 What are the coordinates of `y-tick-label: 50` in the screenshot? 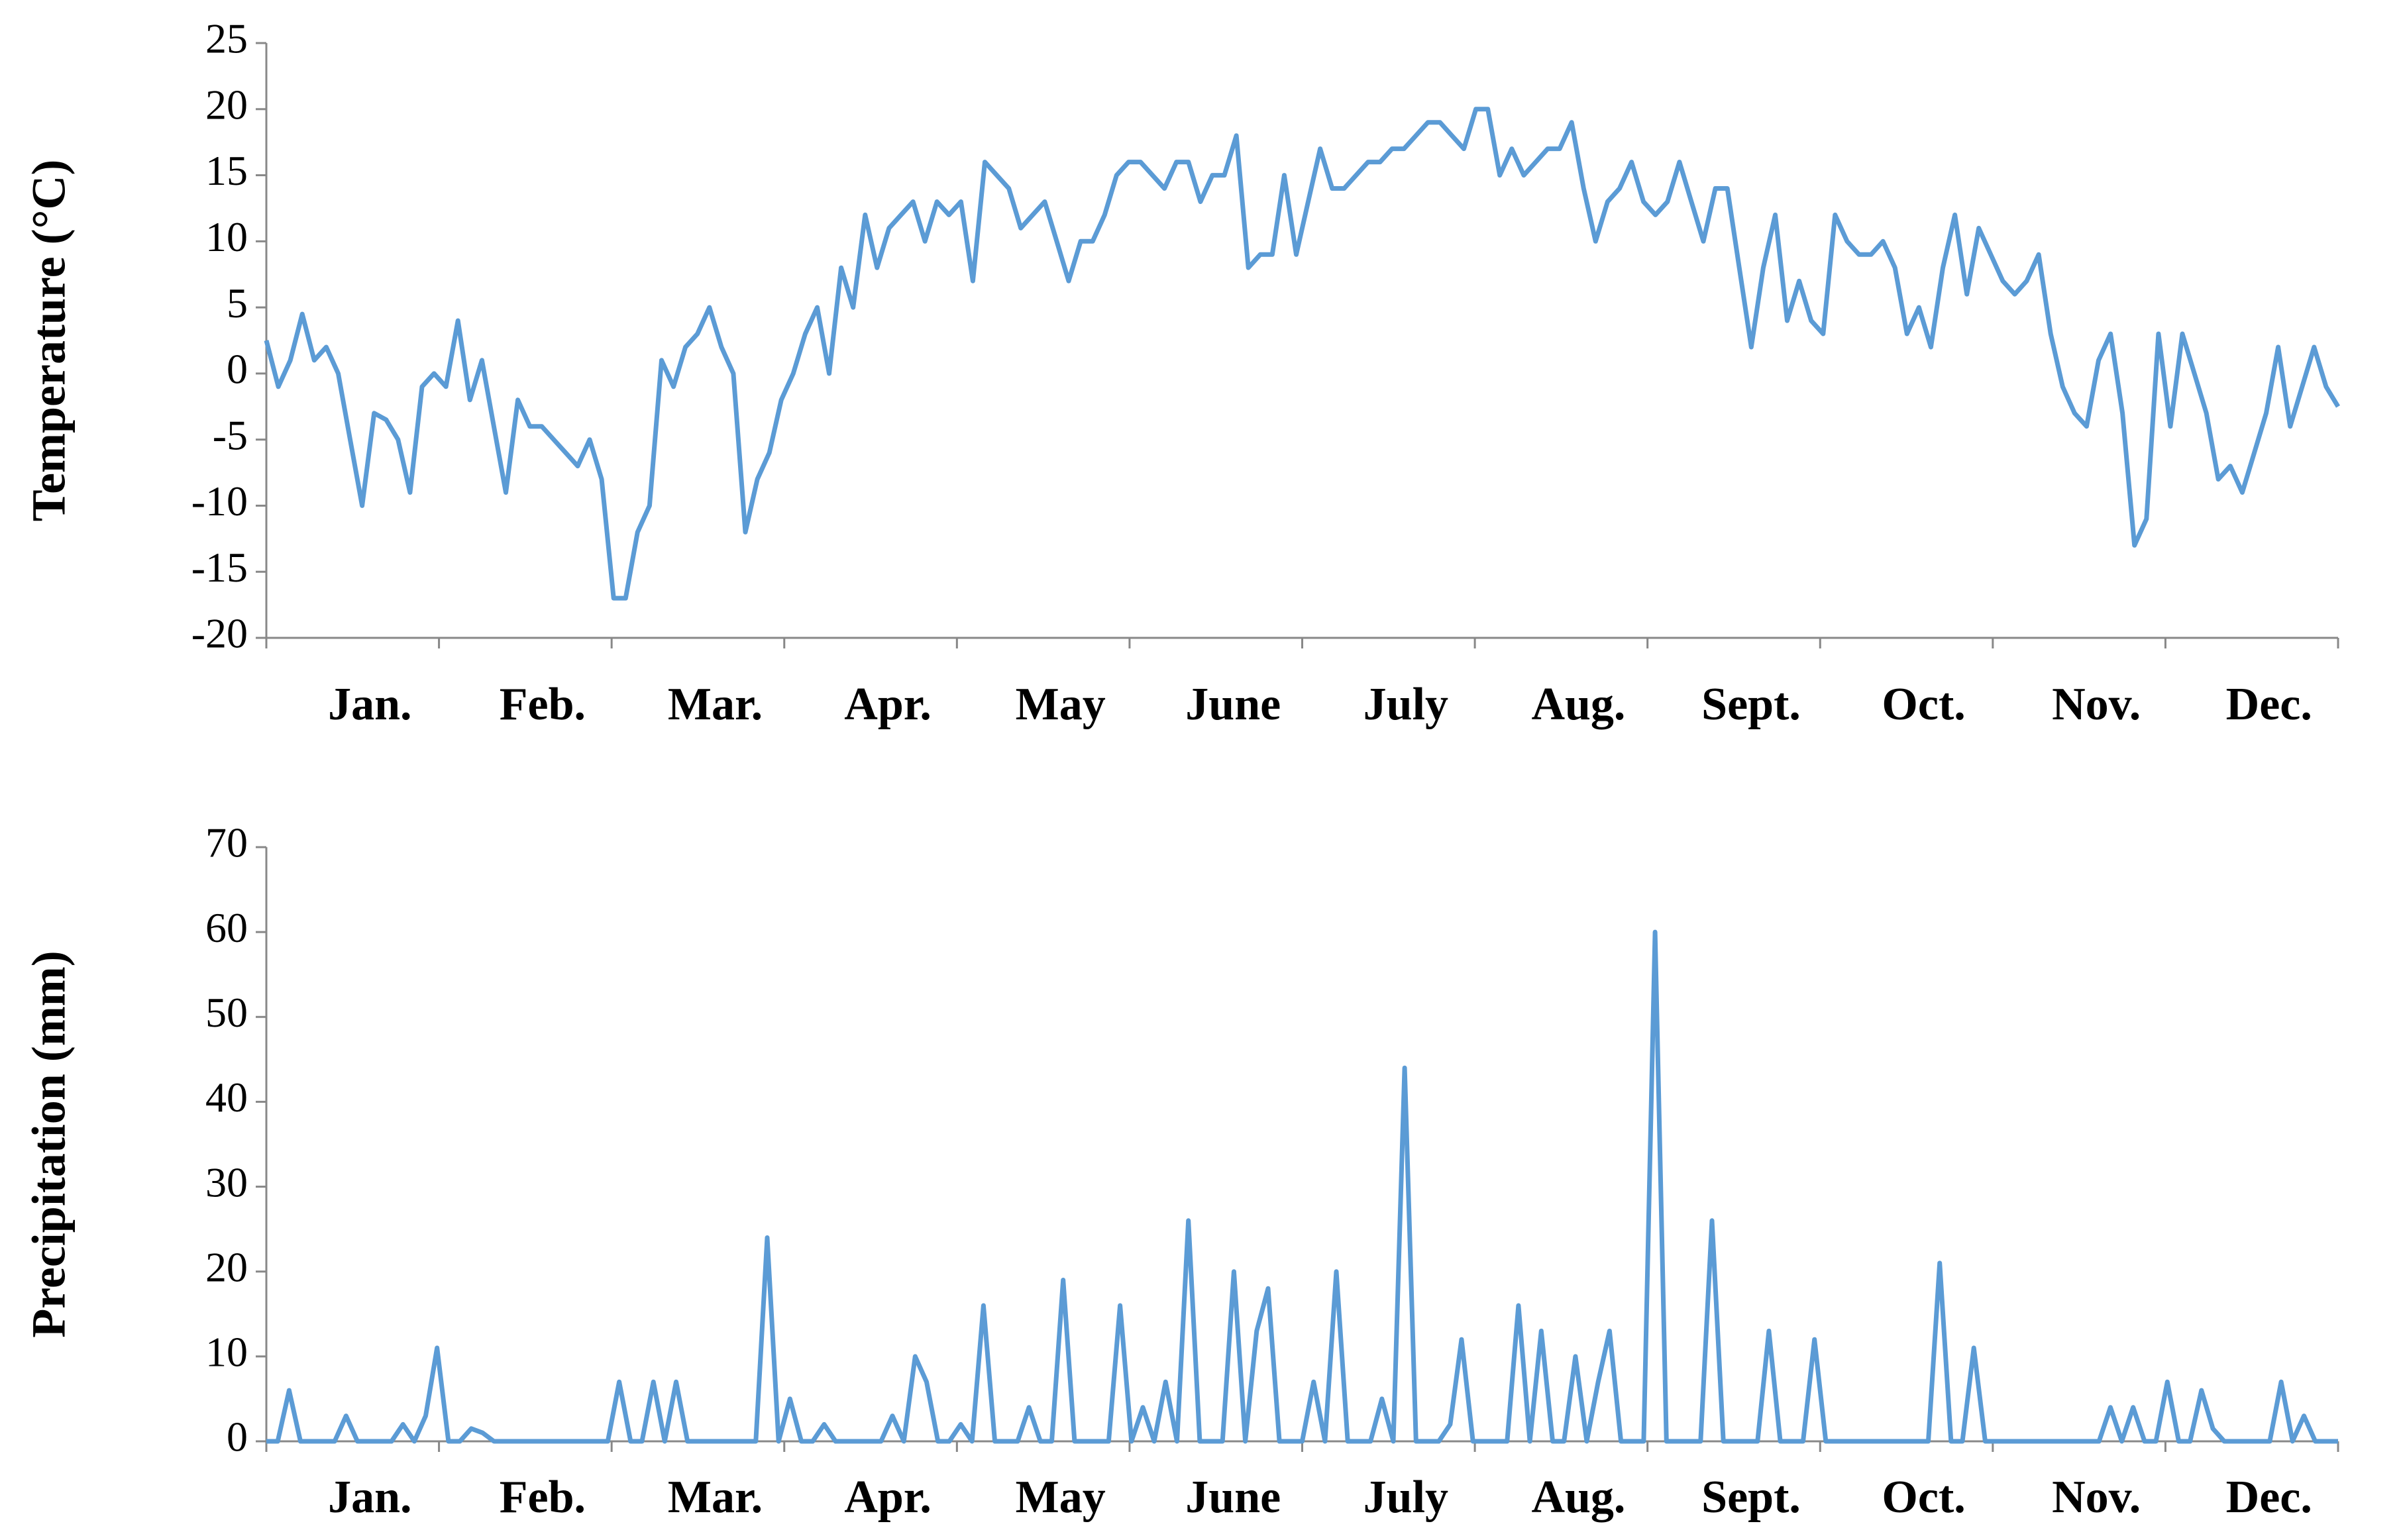 It's located at (226, 1012).